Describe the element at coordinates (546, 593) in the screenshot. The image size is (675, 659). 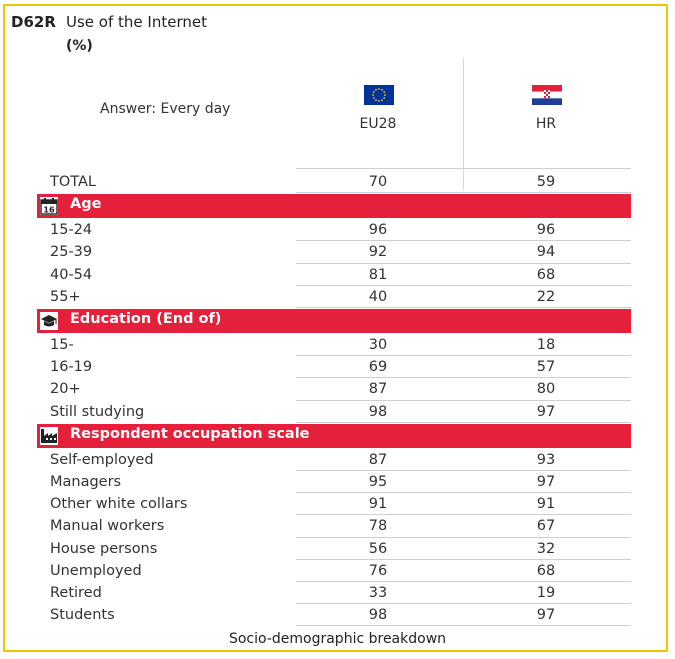
I see `value-hr: 19` at that location.